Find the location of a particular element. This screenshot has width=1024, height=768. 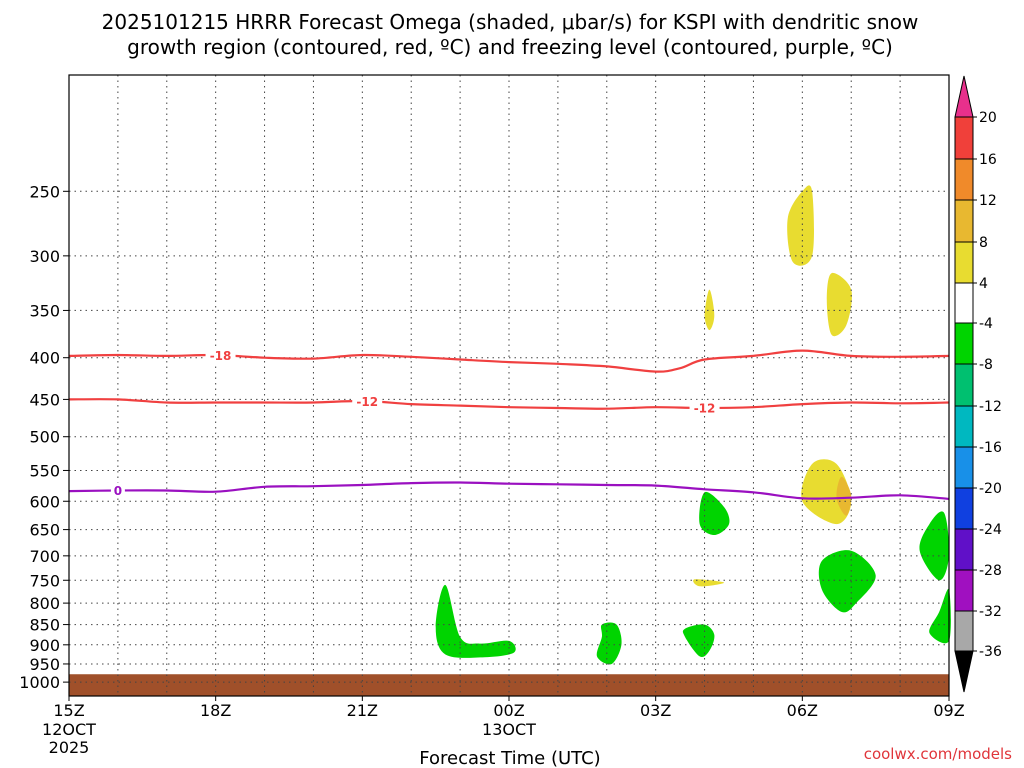

contour-label-bg-2-a is located at coordinates (117, 490).